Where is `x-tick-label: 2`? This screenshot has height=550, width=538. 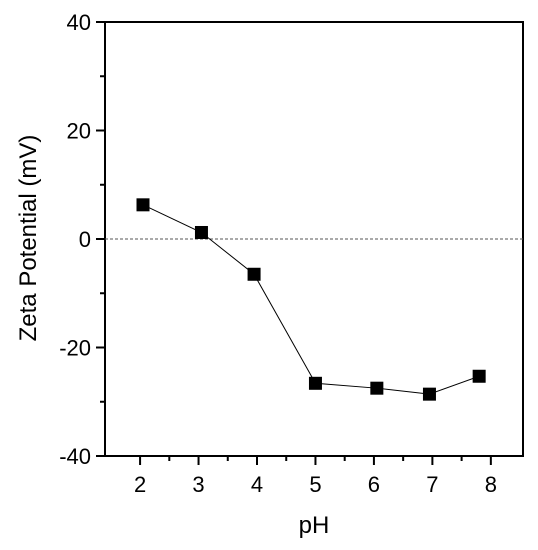 x-tick-label: 2 is located at coordinates (140, 484).